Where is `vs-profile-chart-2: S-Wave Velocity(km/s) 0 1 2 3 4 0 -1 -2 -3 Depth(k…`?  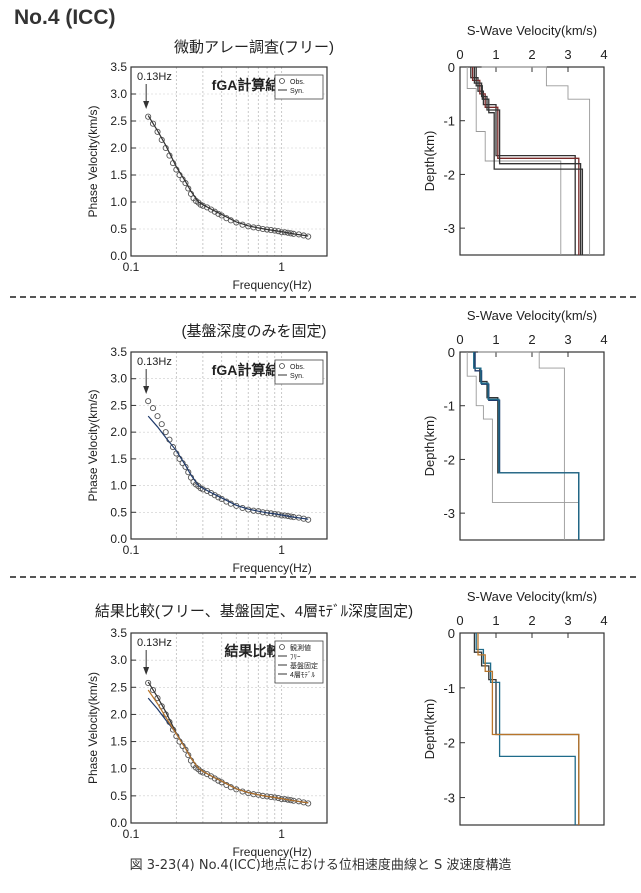
vs-profile-chart-2: S-Wave Velocity(km/s) 0 1 2 3 4 0 -1 -2 -3 Depth(k… is located at coordinates (515, 424).